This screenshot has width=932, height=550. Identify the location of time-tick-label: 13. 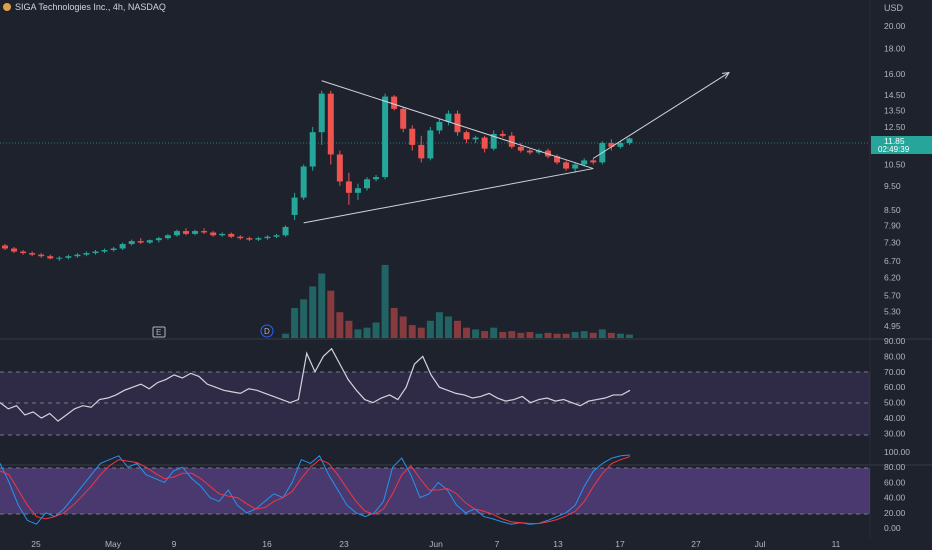
(558, 544).